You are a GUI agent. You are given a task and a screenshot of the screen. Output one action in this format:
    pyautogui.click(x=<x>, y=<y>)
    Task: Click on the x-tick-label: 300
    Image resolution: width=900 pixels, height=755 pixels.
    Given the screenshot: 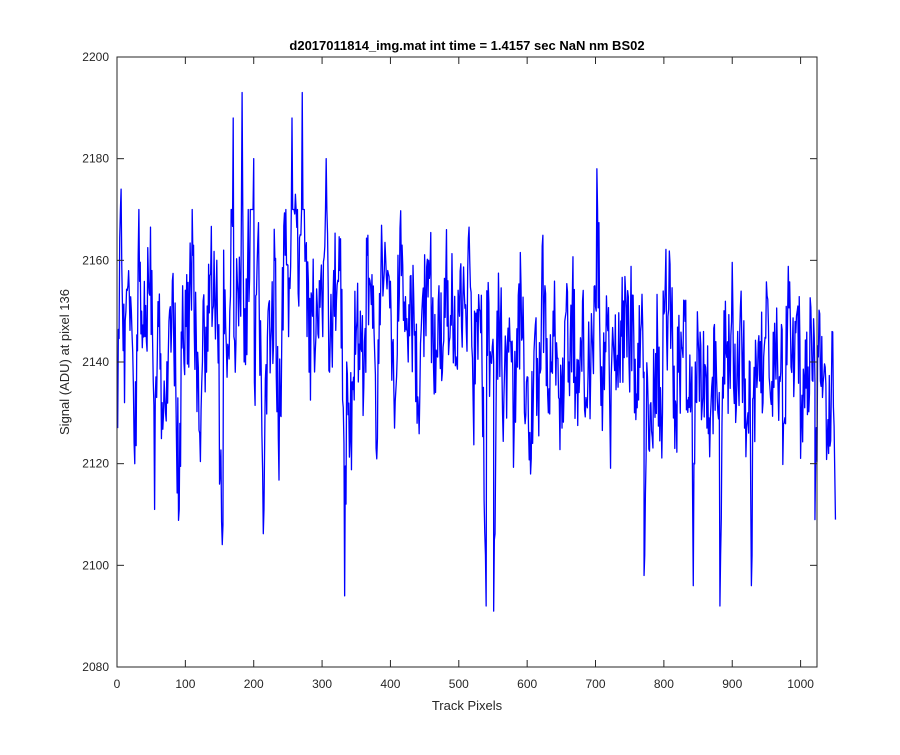 What is the action you would take?
    pyautogui.click(x=322, y=684)
    